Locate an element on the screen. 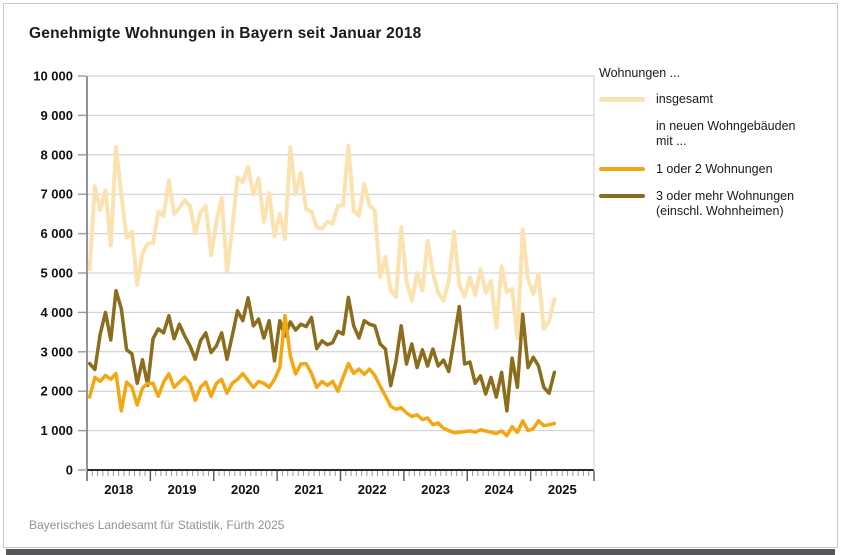 The height and width of the screenshot is (555, 841). legend-swatch-insgesamt-icon is located at coordinates (622, 99).